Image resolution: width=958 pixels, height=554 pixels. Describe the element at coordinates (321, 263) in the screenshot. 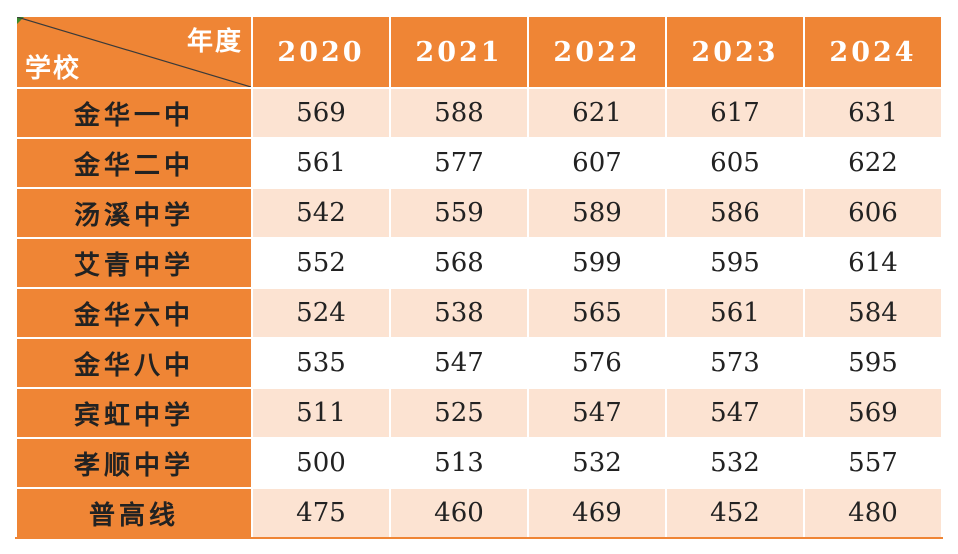

I see `score-cell: 552` at that location.